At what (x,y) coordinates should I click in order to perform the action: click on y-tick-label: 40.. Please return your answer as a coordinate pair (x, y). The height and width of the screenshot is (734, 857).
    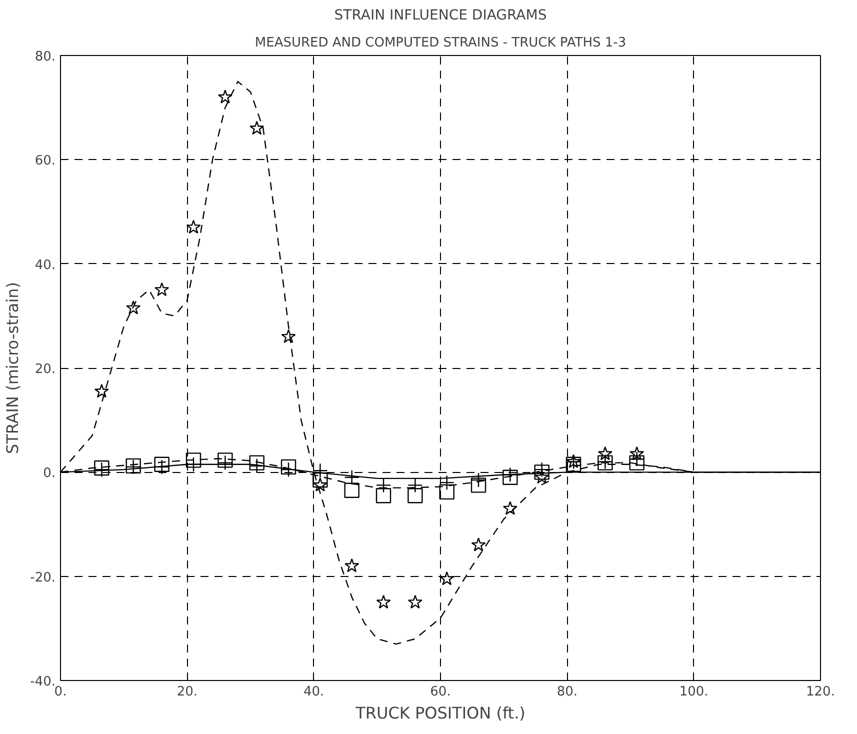
    Looking at the image, I should click on (45, 265).